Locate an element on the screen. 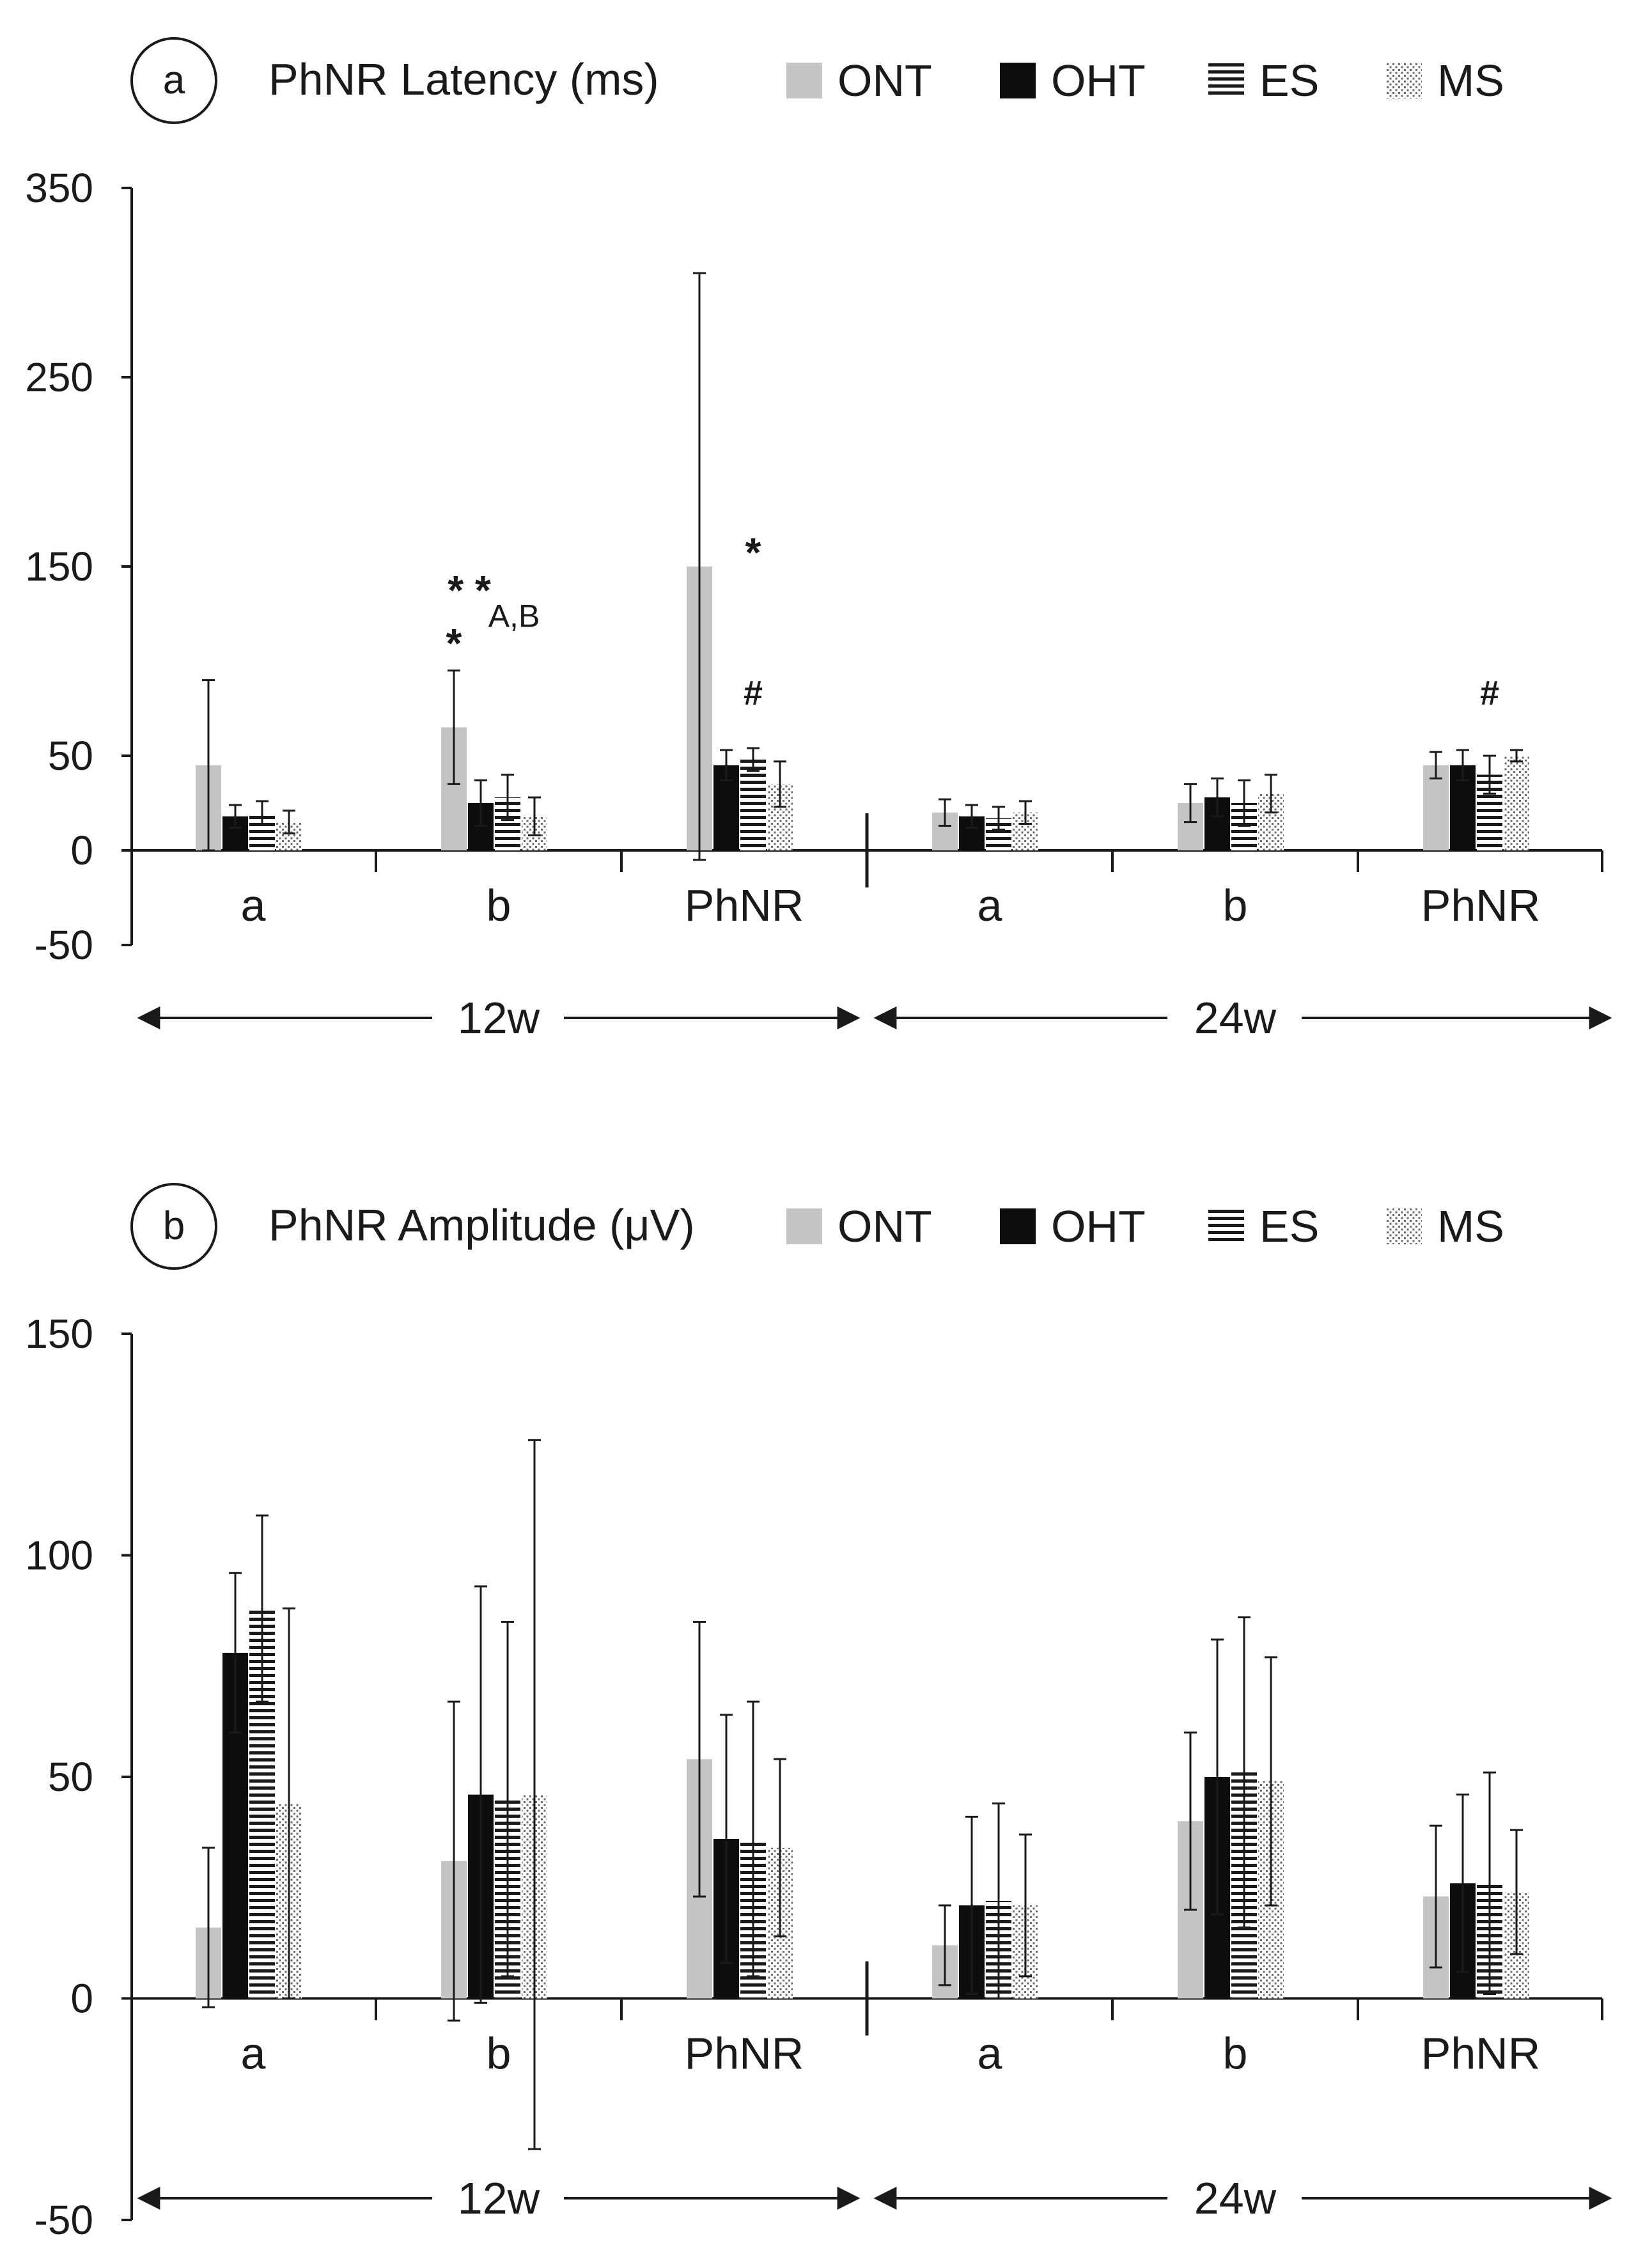 The width and height of the screenshot is (1652, 2266). panel-a-annotation: * * is located at coordinates (469, 590).